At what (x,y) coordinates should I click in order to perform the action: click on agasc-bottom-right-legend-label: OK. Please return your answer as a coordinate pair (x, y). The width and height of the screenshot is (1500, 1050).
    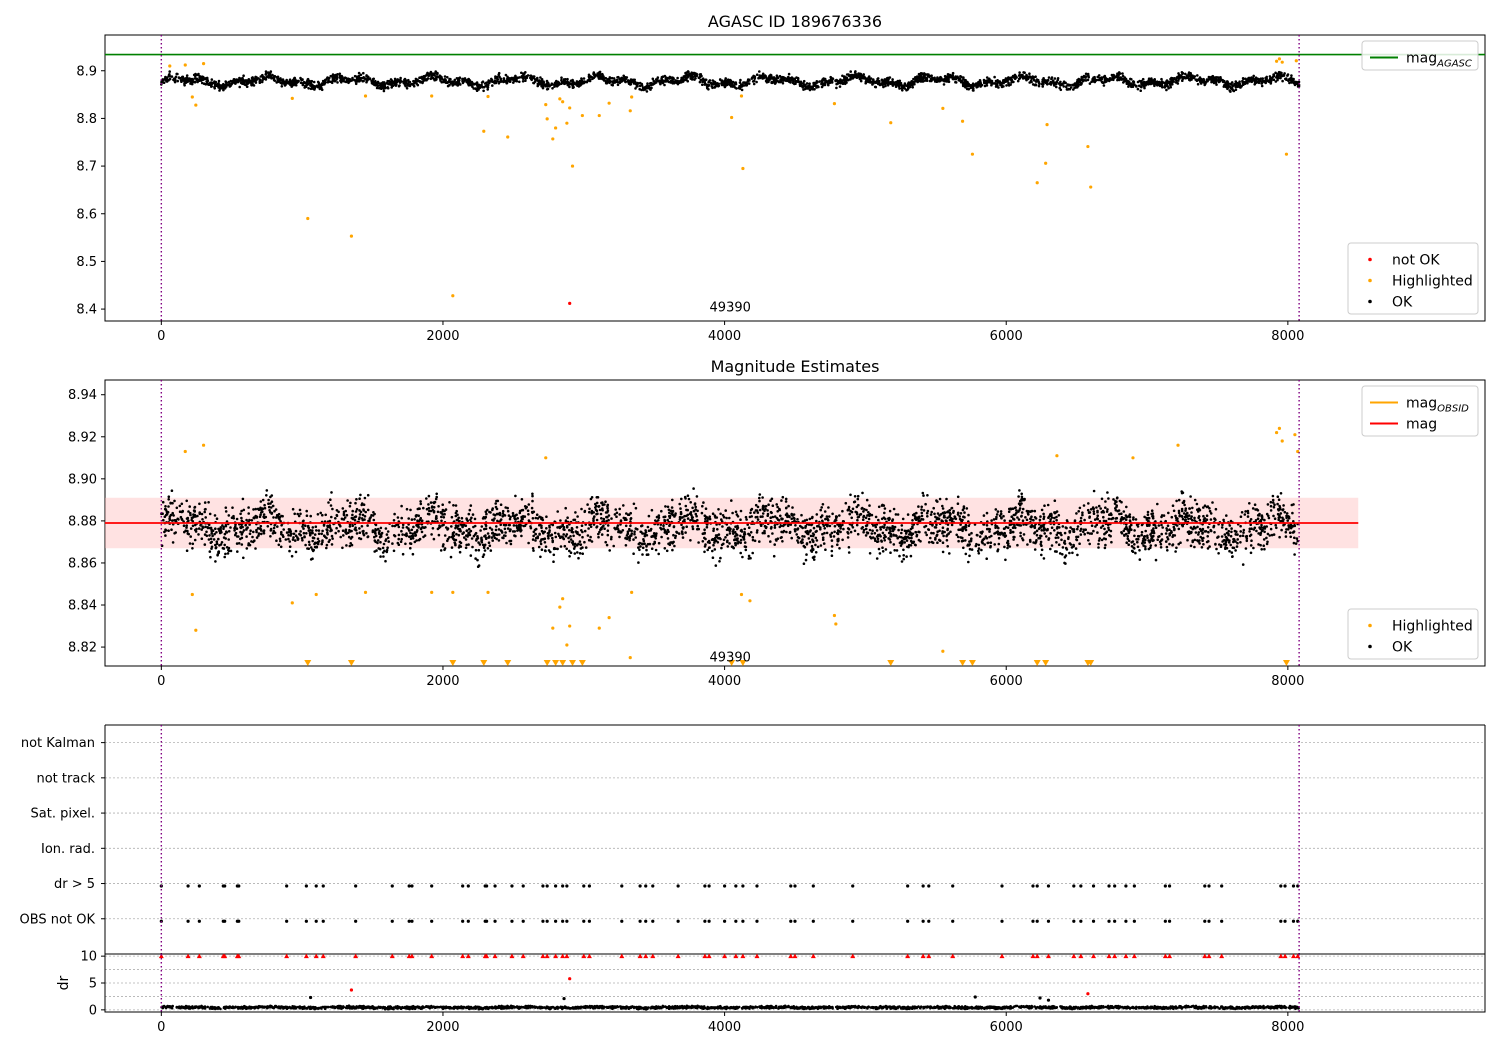
    Looking at the image, I should click on (1402, 303).